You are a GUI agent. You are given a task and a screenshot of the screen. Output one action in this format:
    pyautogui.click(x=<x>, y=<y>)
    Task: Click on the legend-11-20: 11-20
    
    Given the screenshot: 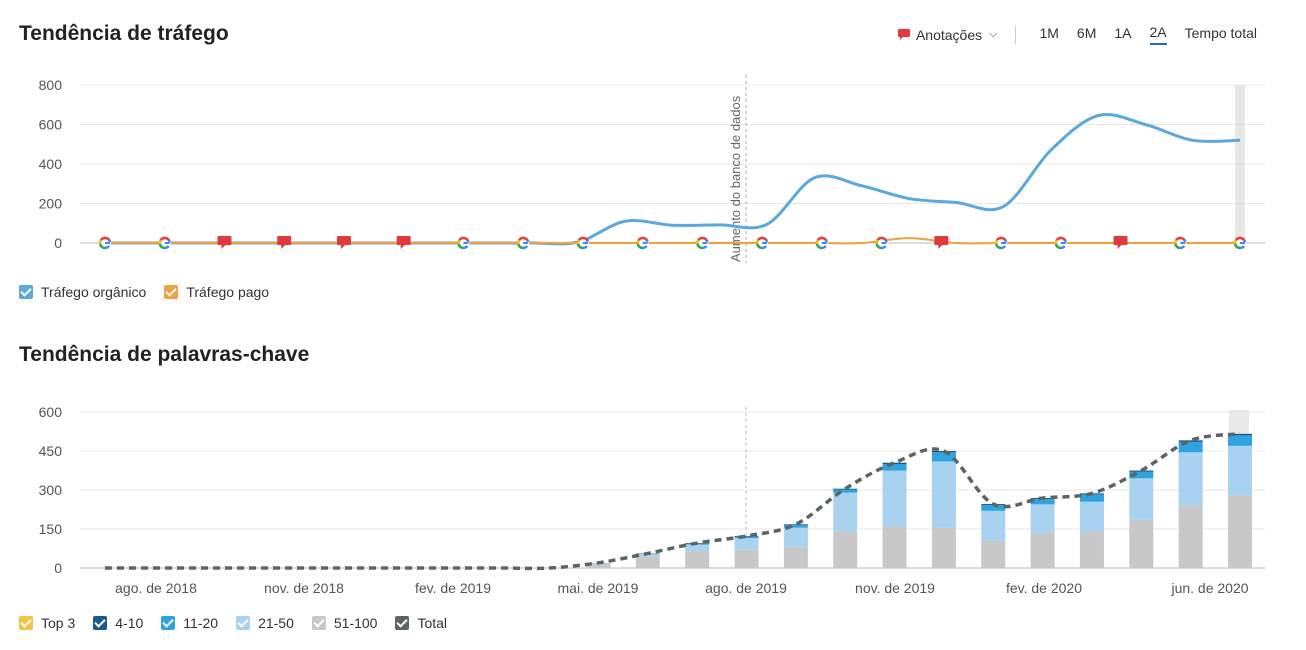 What is the action you would take?
    pyautogui.click(x=189, y=623)
    